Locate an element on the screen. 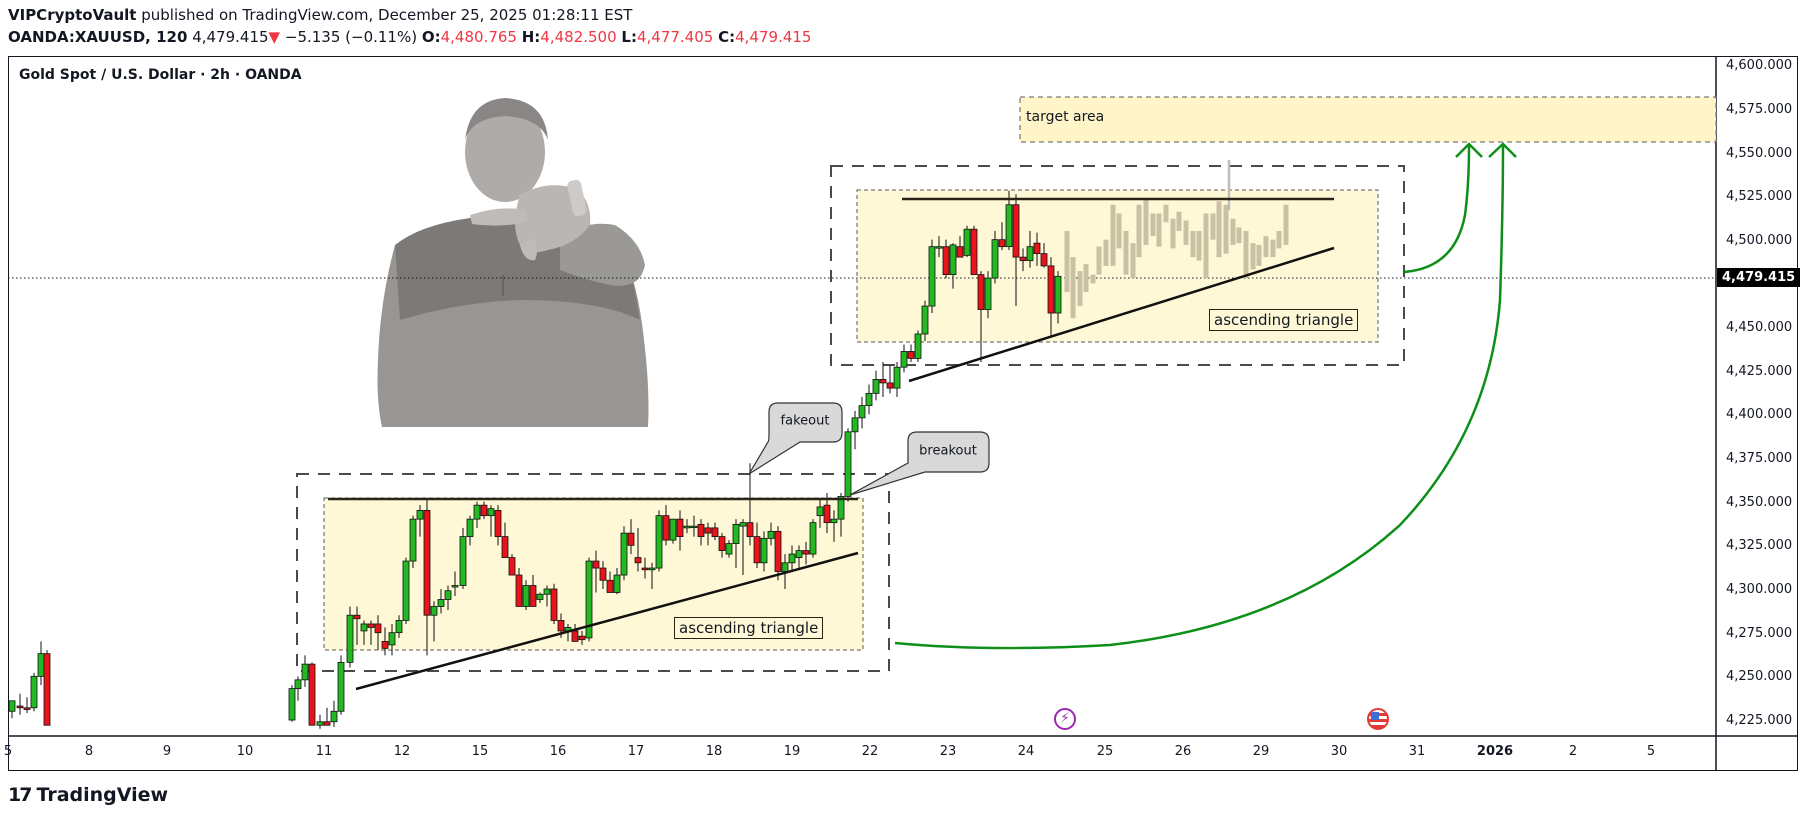  breakout-callout is located at coordinates (919, 463).